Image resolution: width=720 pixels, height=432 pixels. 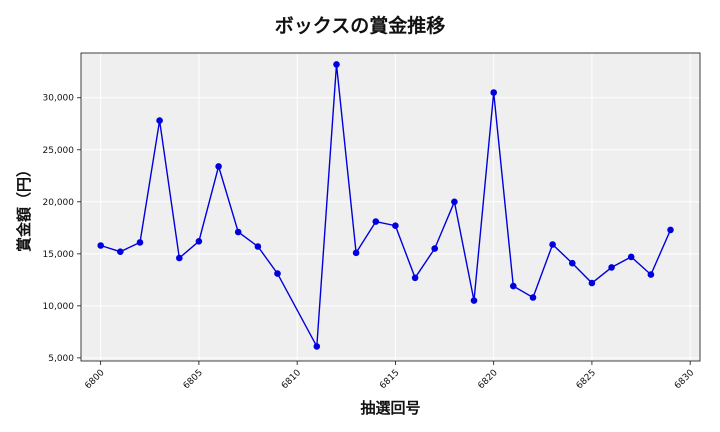 I want to click on y-tick-label: 20,000, so click(x=59, y=203).